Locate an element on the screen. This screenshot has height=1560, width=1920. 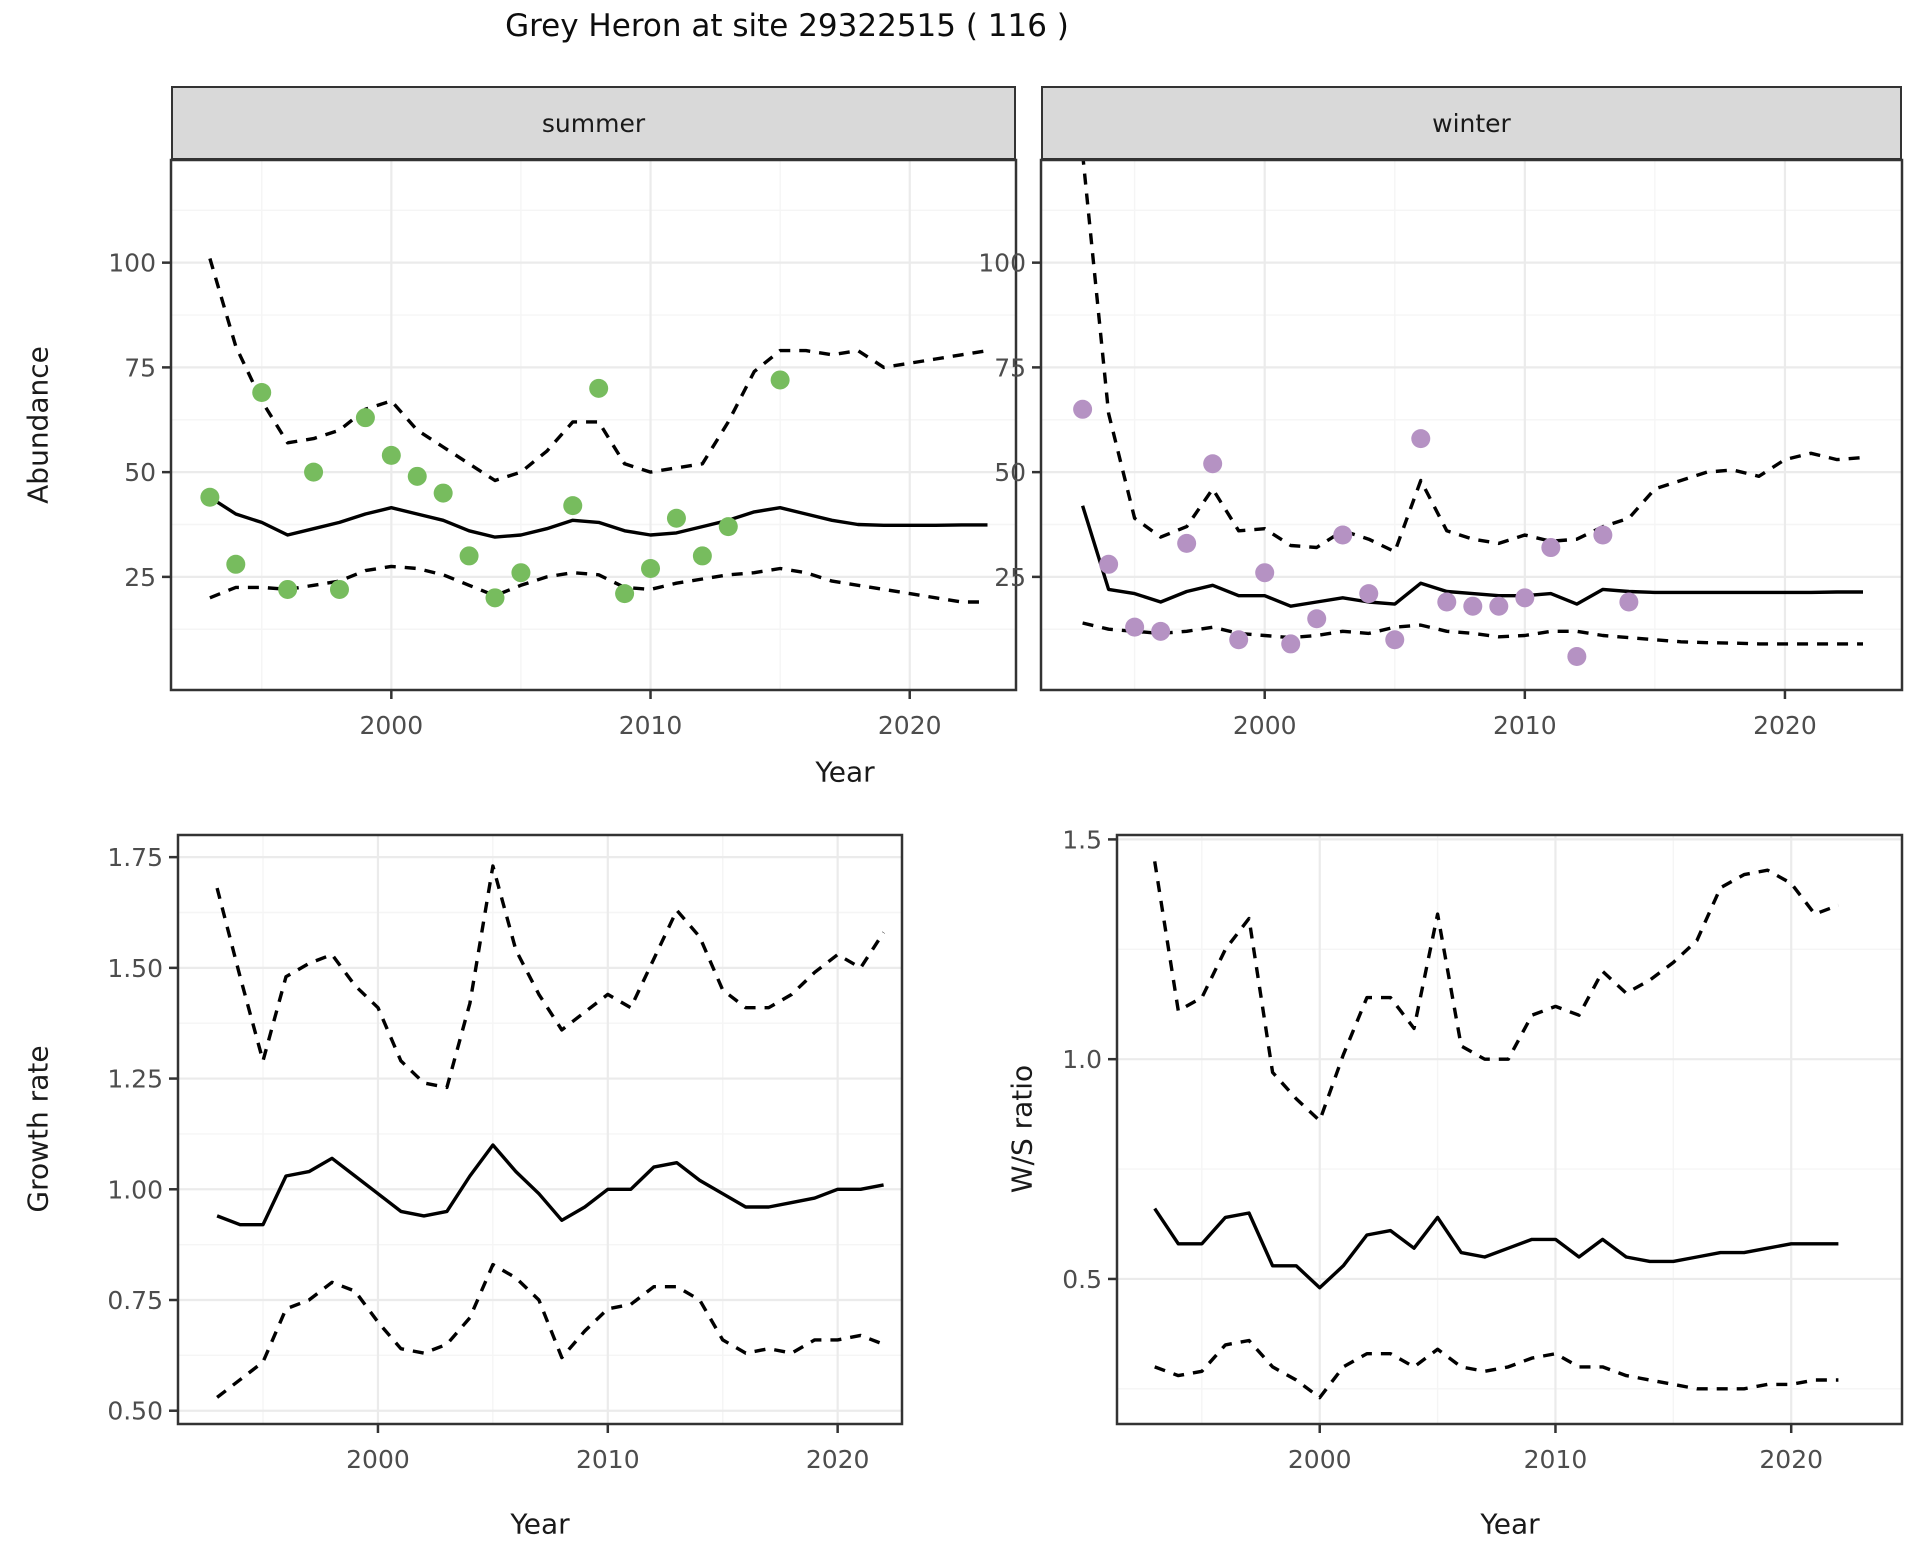
y-tick-label: 1.25 is located at coordinates (135, 1079).